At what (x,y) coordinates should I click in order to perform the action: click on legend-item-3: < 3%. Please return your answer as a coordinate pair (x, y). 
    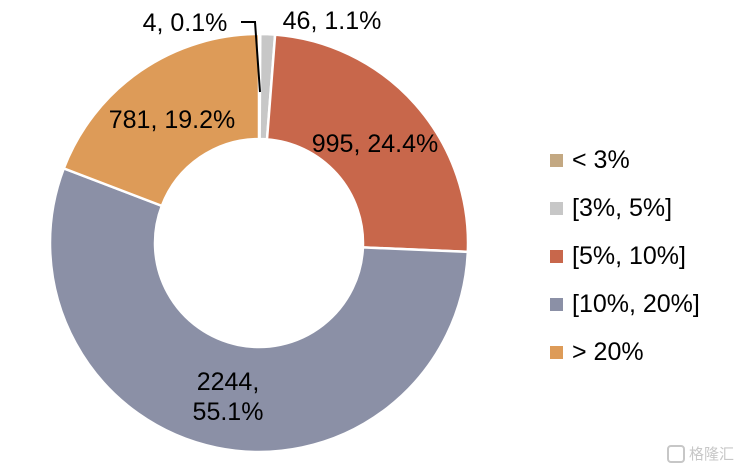
    Looking at the image, I should click on (625, 160).